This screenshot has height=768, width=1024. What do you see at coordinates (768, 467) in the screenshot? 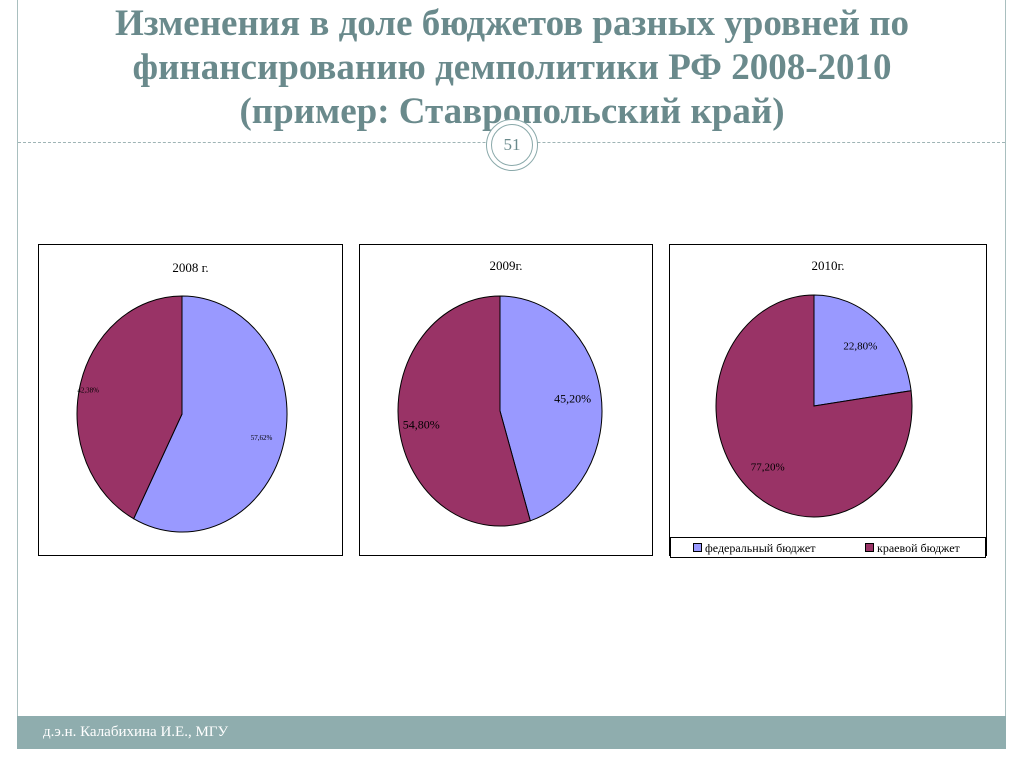
I see `pie-label-2010-regional: 77,20%` at bounding box center [768, 467].